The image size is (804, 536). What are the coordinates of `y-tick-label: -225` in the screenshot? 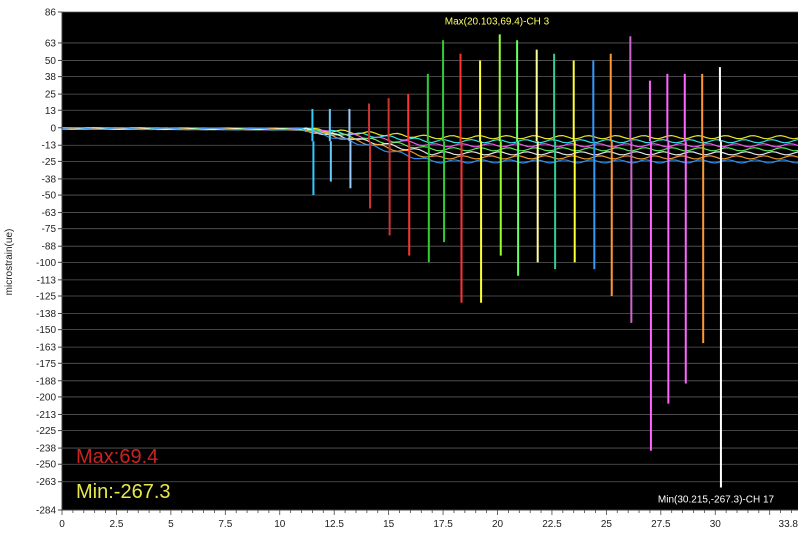 It's located at (46, 431).